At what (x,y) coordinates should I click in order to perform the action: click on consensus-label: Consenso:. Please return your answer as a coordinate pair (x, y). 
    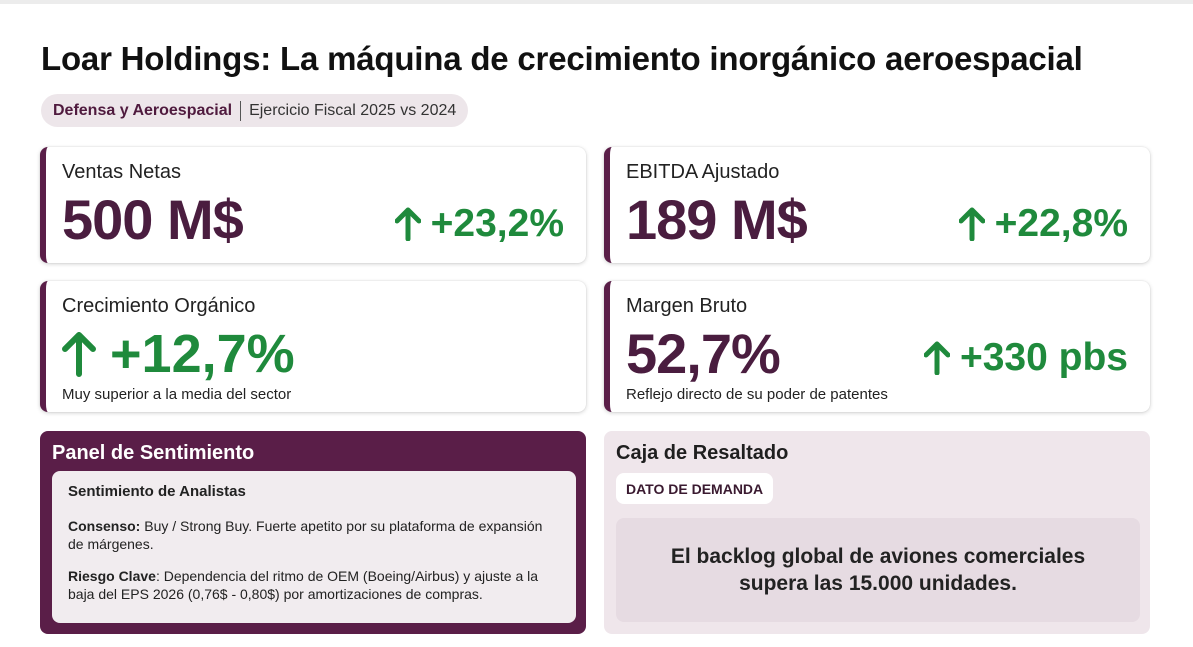
    Looking at the image, I should click on (104, 526).